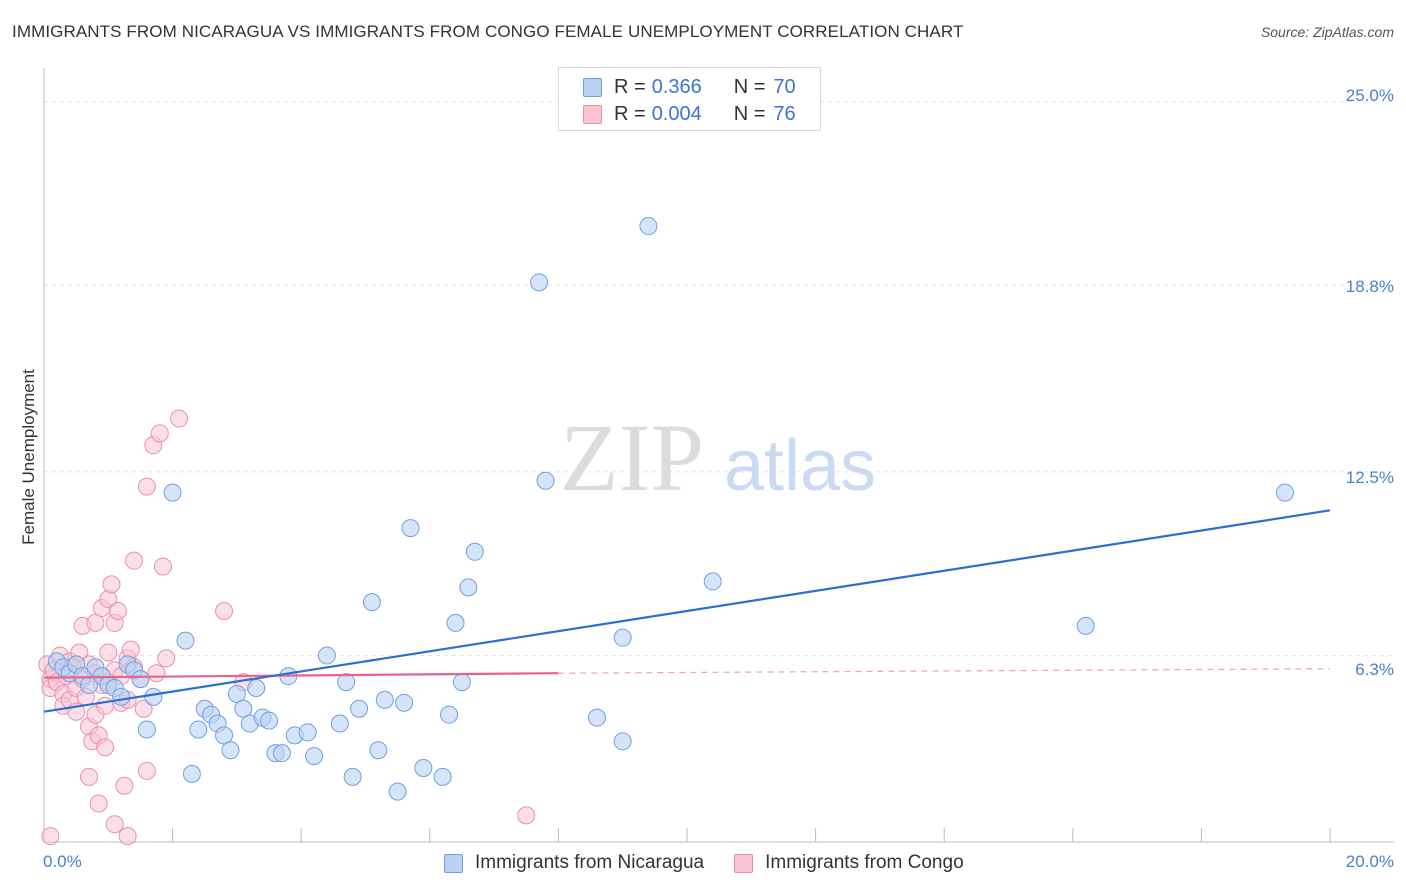  Describe the element at coordinates (1374, 669) in the screenshot. I see `y-tick-label-6-3: 6.3%` at that location.